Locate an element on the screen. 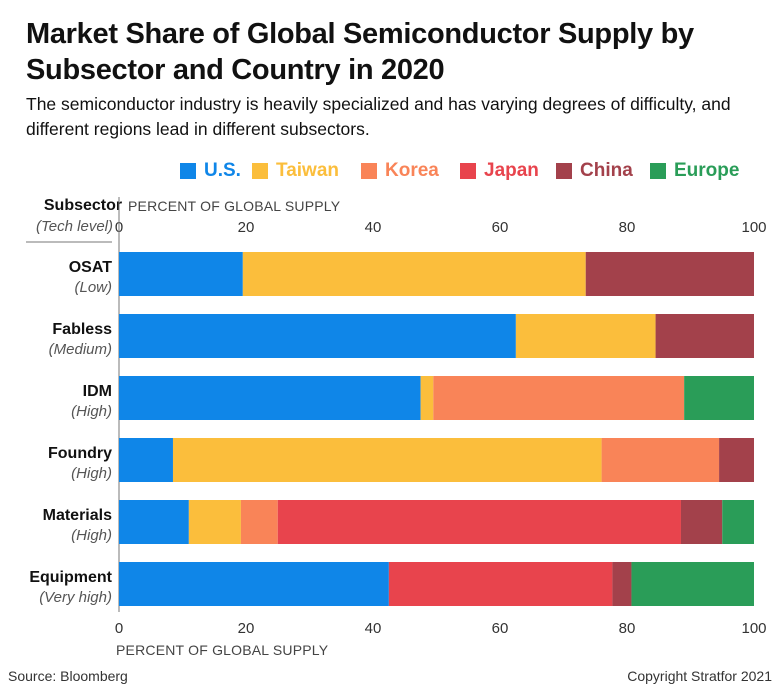 This screenshot has width=784, height=692. bar-foundry-taiwan is located at coordinates (387, 460).